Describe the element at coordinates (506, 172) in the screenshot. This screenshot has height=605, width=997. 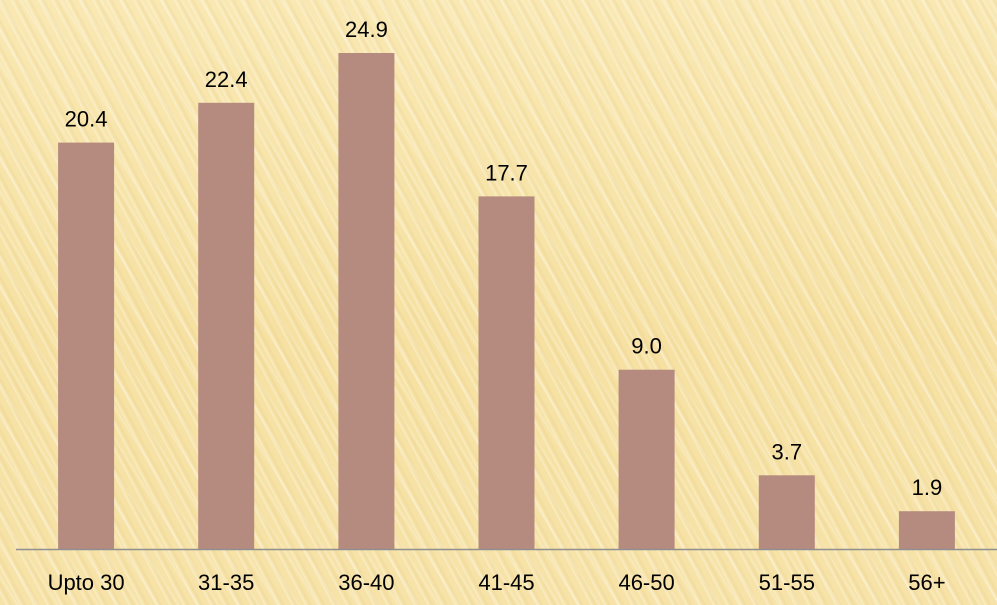
I see `data-label-3: 17.7` at that location.